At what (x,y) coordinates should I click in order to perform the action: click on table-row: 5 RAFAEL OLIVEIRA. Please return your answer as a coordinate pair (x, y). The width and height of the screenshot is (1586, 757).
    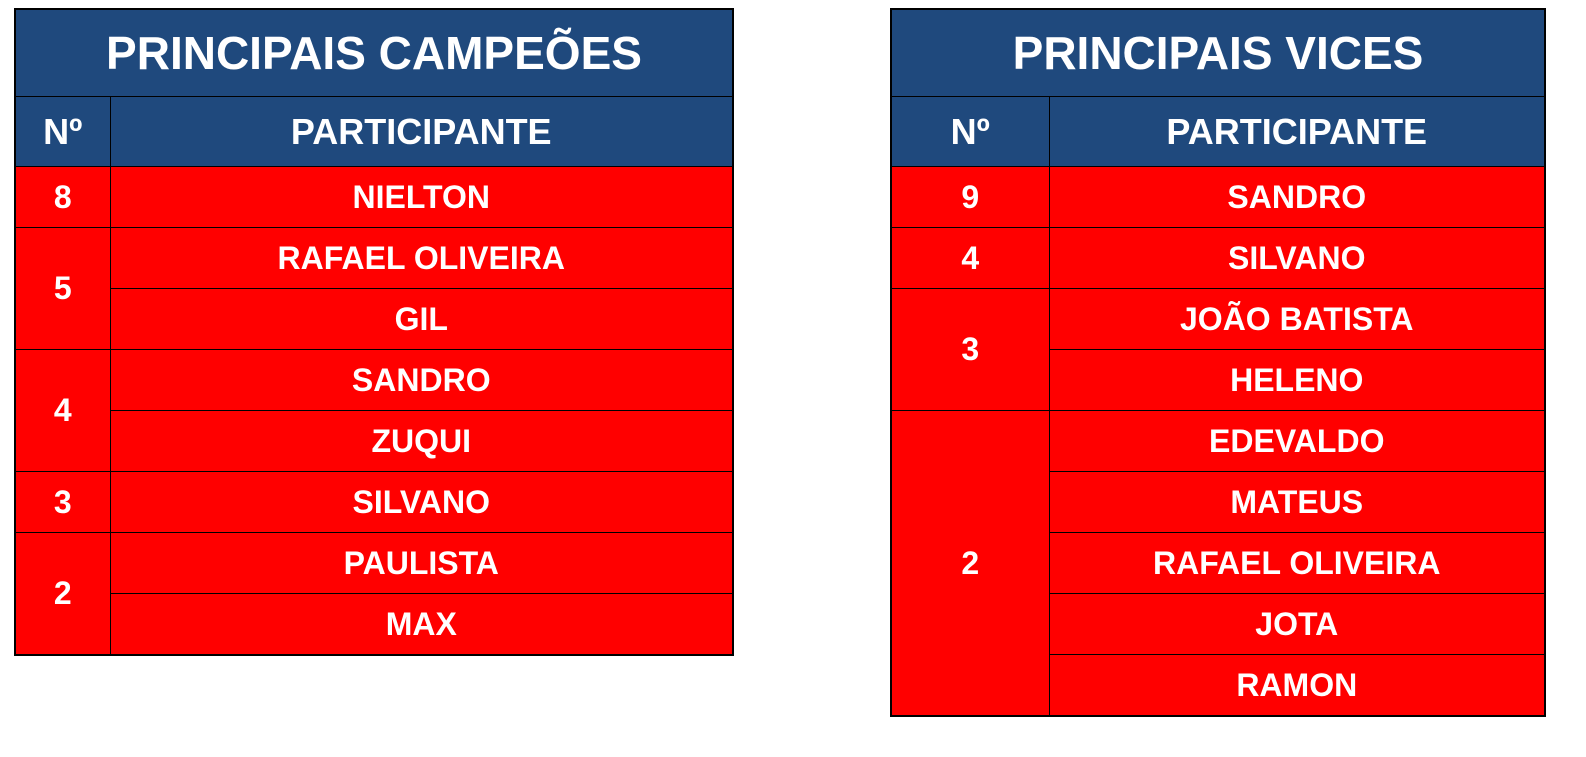
    Looking at the image, I should click on (374, 288).